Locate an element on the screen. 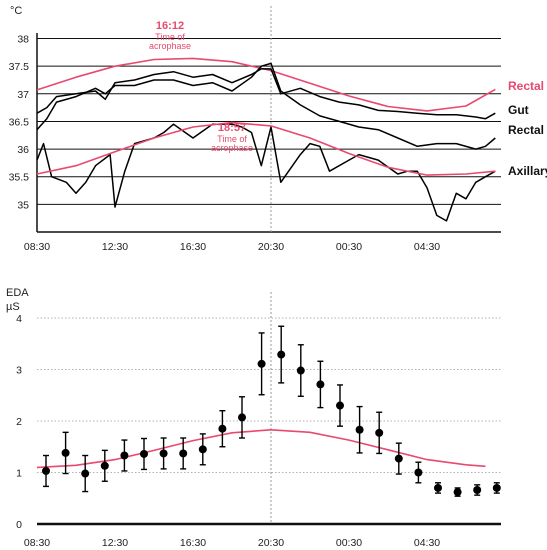 The height and width of the screenshot is (550, 547). y-tick-label: 35 is located at coordinates (23, 205).